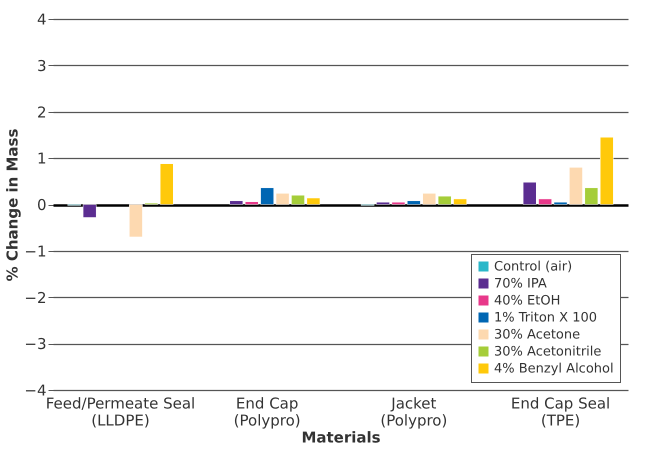 The height and width of the screenshot is (459, 664). What do you see at coordinates (560, 412) in the screenshot?
I see `x-tick-label: End Cap Seal (TPE)` at bounding box center [560, 412].